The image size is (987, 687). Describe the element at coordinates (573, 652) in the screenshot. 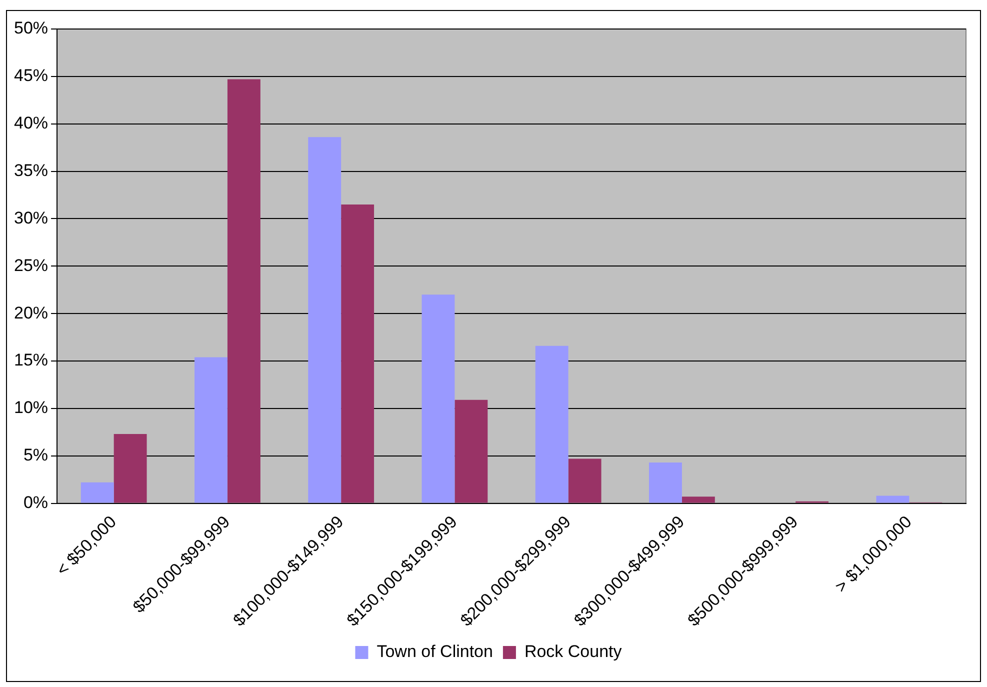

I see `legend-label: Rock County` at that location.